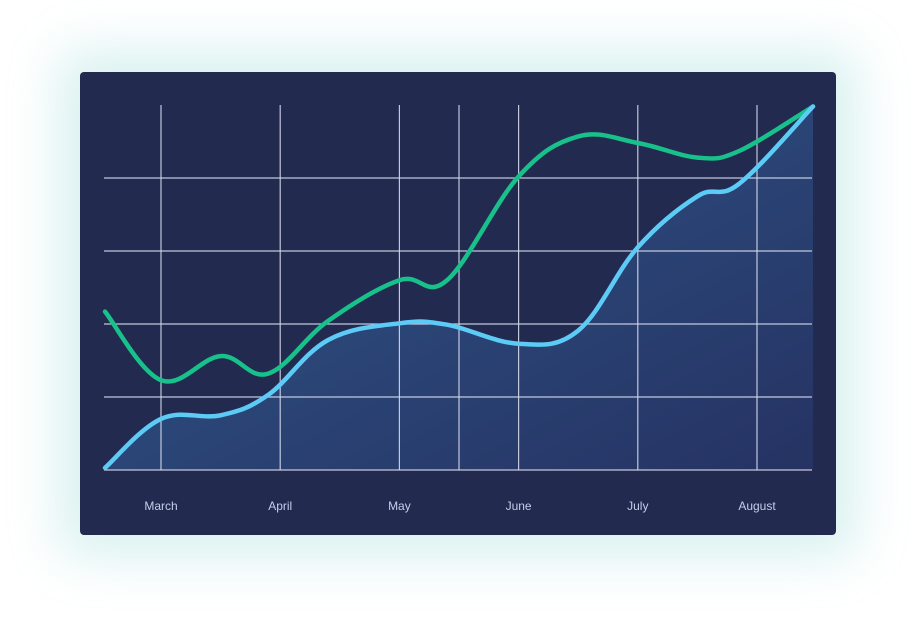 The width and height of the screenshot is (917, 623). I want to click on x-tick-label: August, so click(757, 506).